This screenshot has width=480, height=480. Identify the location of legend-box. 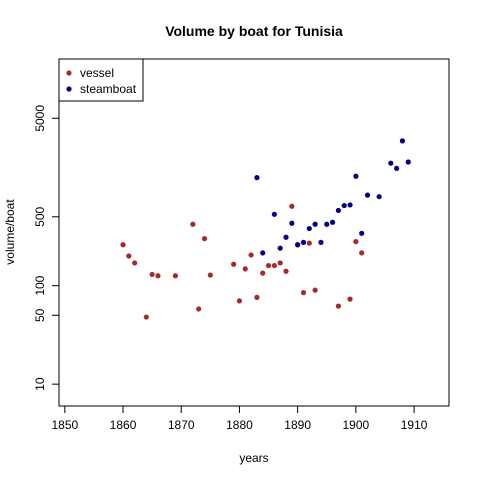
(101, 80).